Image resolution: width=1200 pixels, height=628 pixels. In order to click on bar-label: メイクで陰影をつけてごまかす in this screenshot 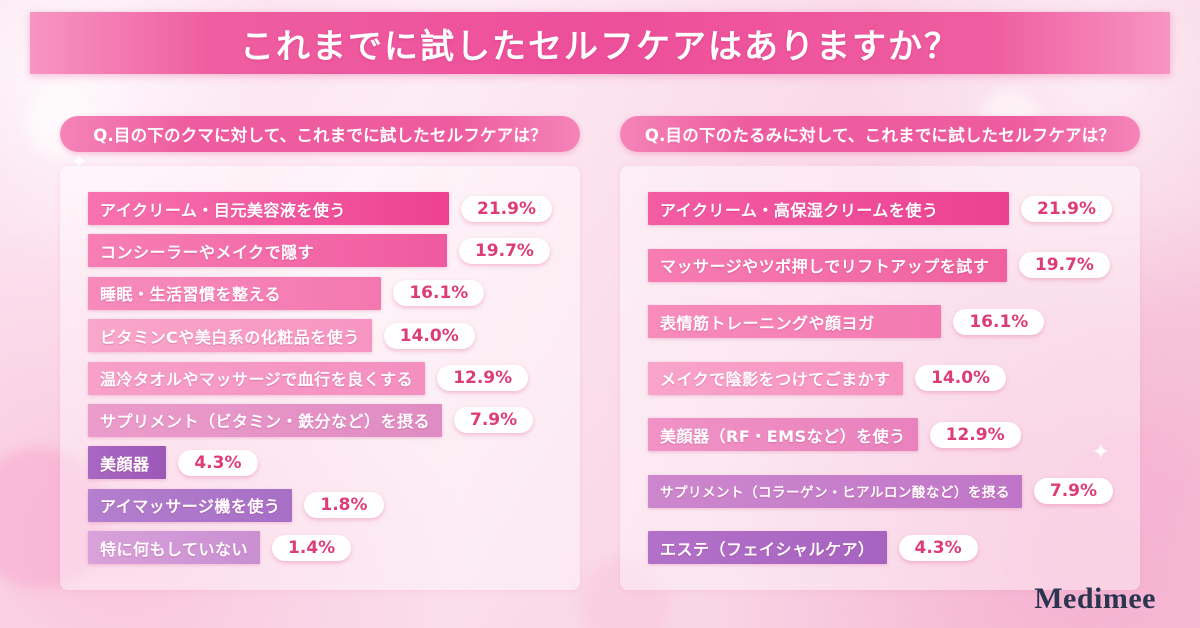, I will do `click(775, 379)`.